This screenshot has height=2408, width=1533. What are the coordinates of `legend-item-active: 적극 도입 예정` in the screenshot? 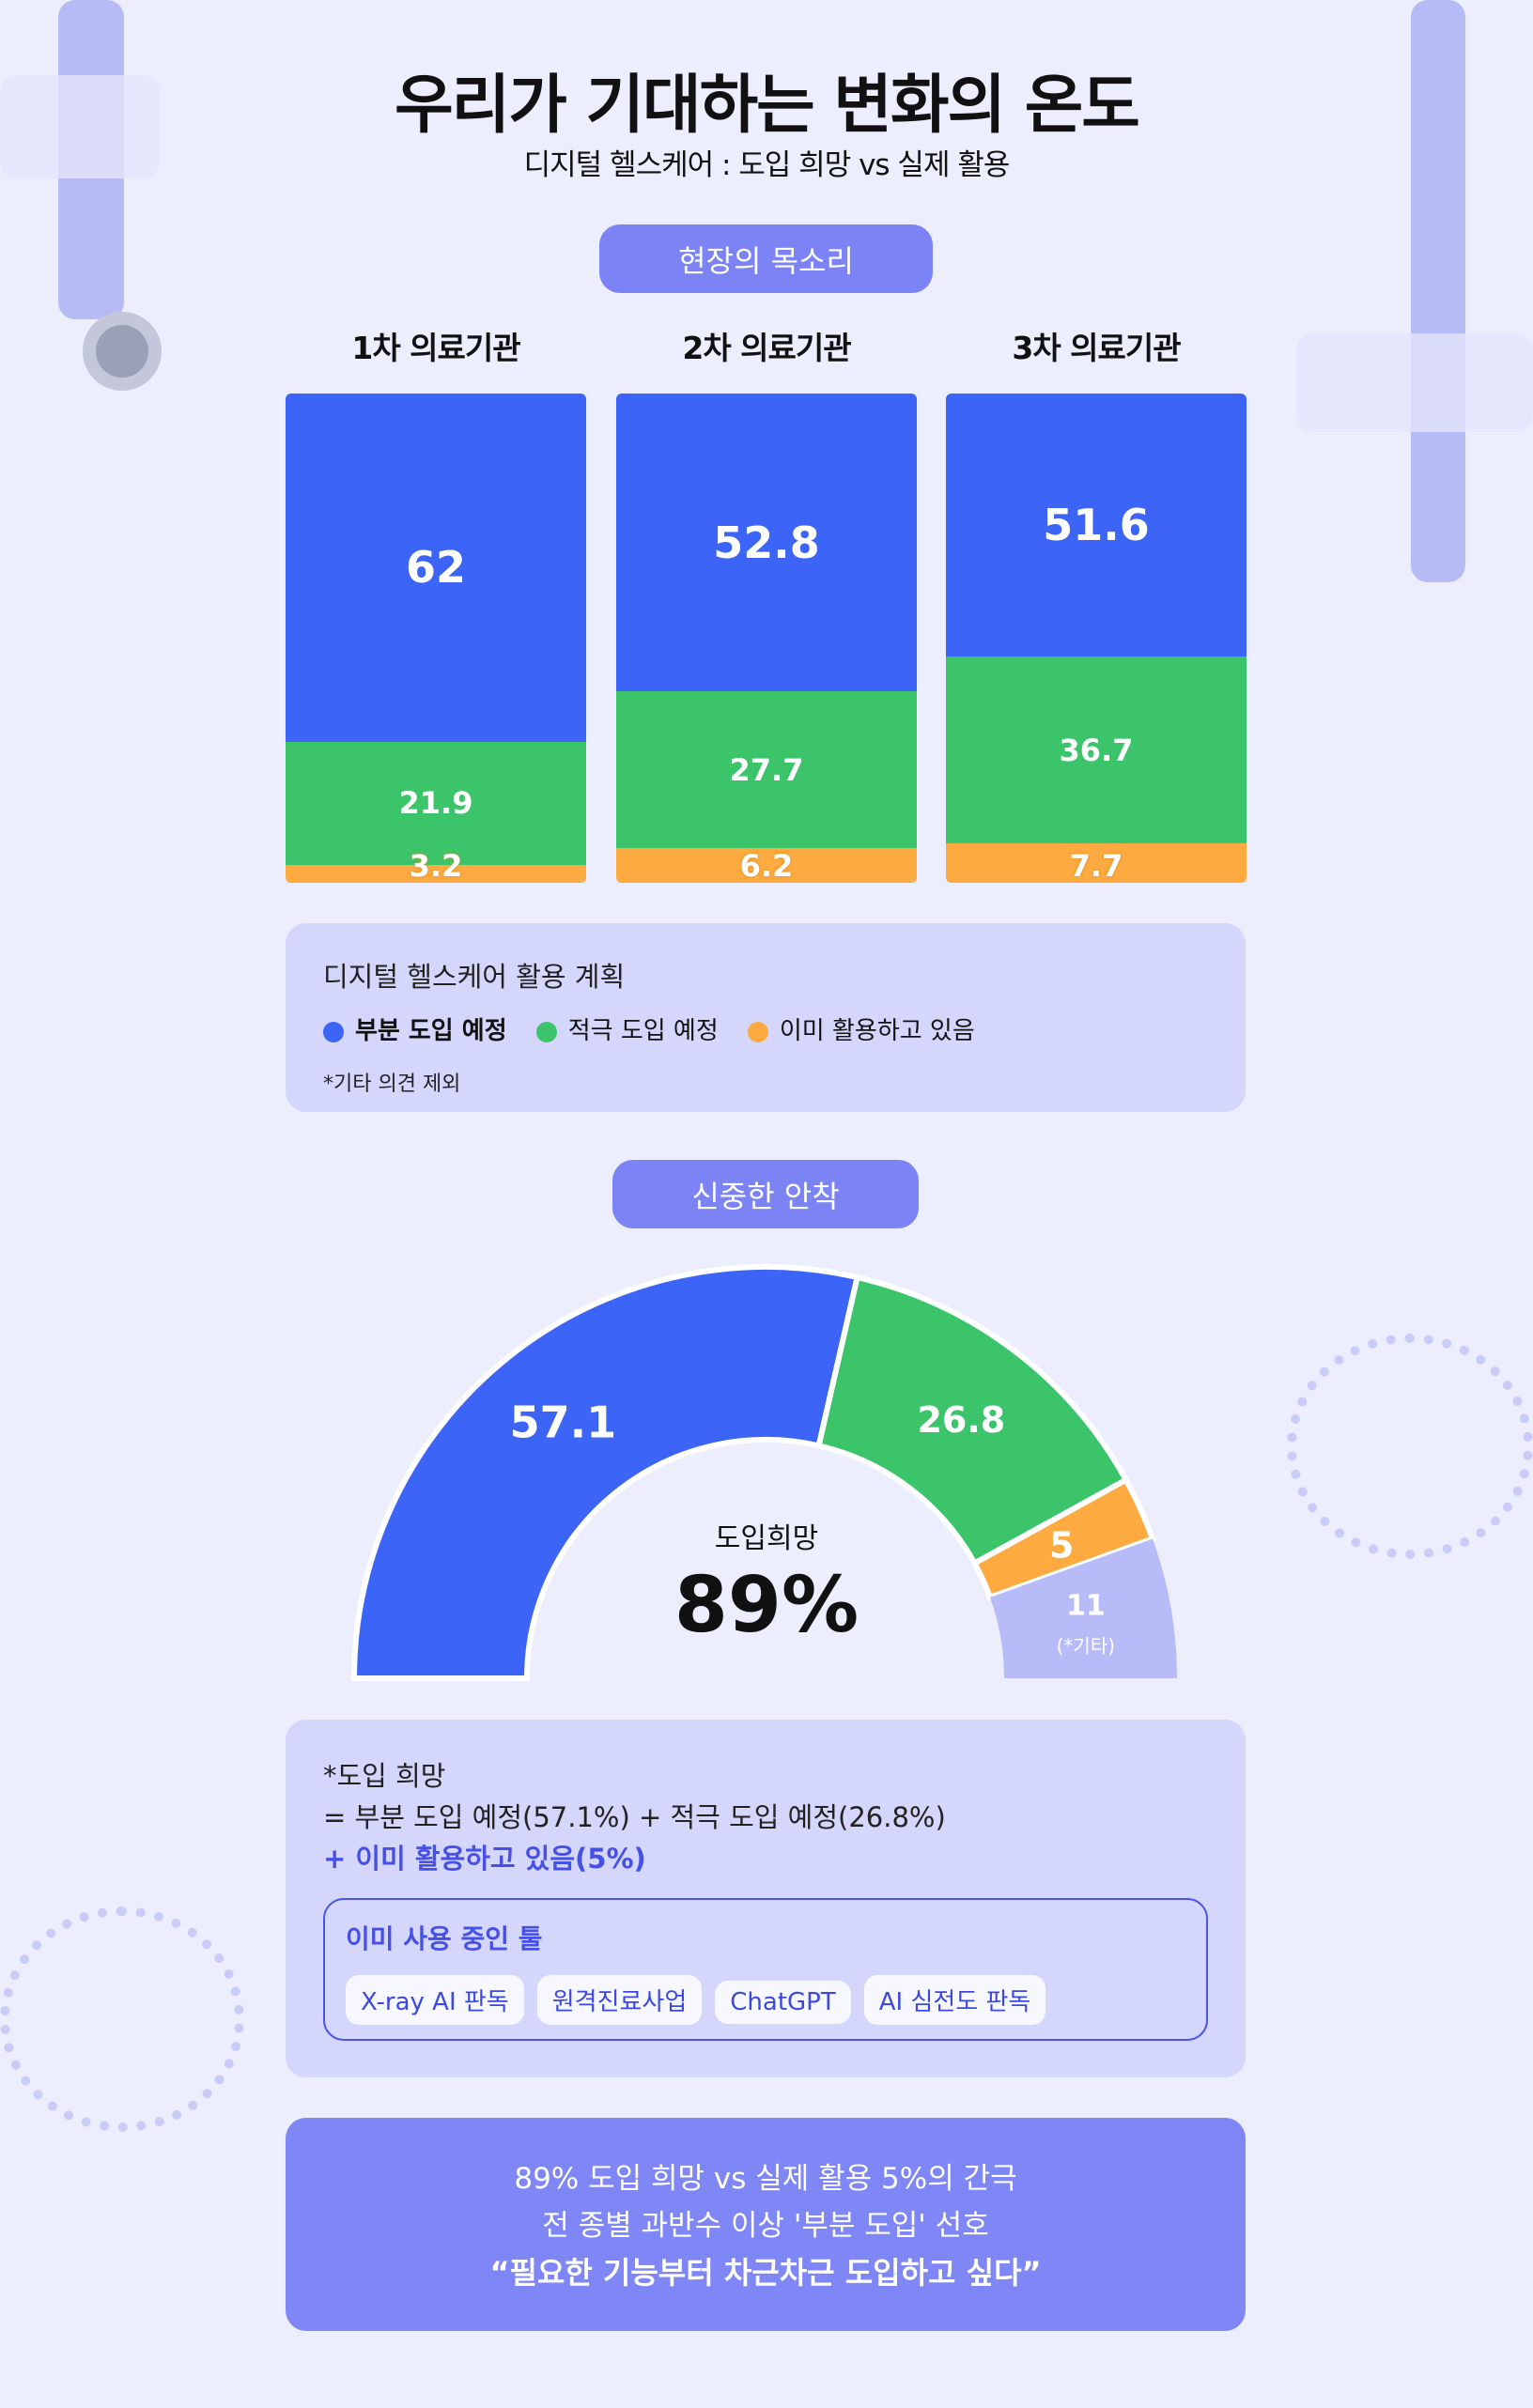 It's located at (627, 1028).